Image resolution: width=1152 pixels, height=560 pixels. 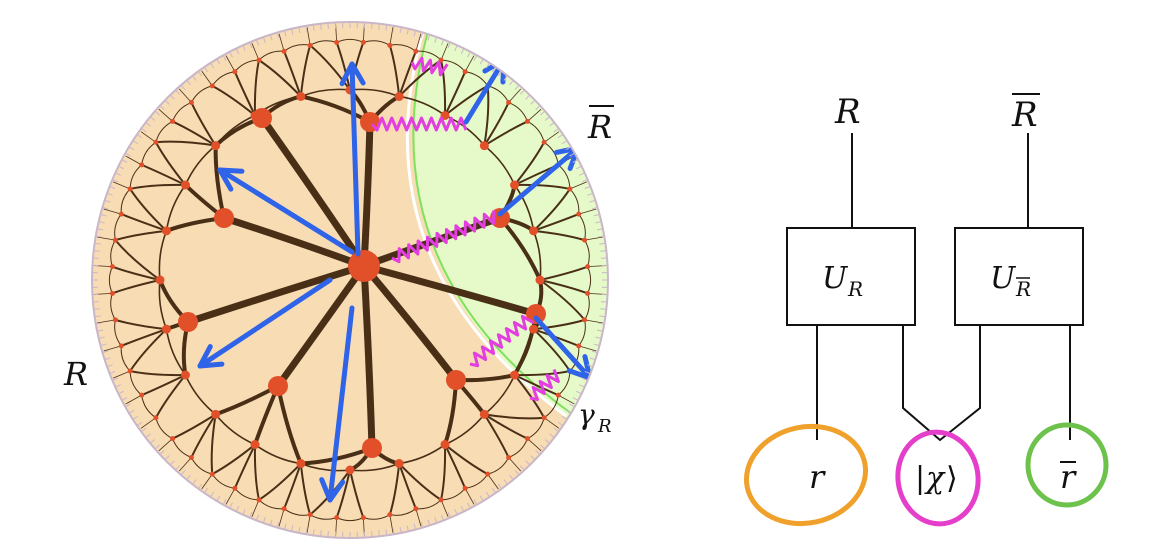 What do you see at coordinates (485, 91) in the screenshot?
I see `bulk-arrow` at bounding box center [485, 91].